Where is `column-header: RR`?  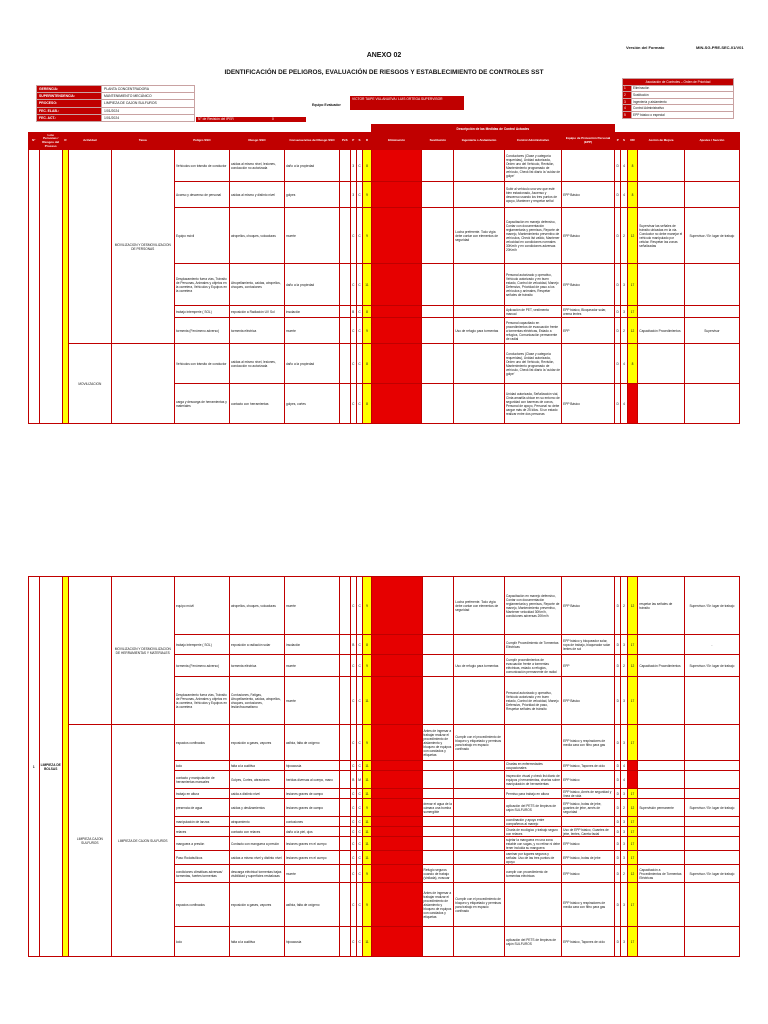 column-header: RR is located at coordinates (632, 141).